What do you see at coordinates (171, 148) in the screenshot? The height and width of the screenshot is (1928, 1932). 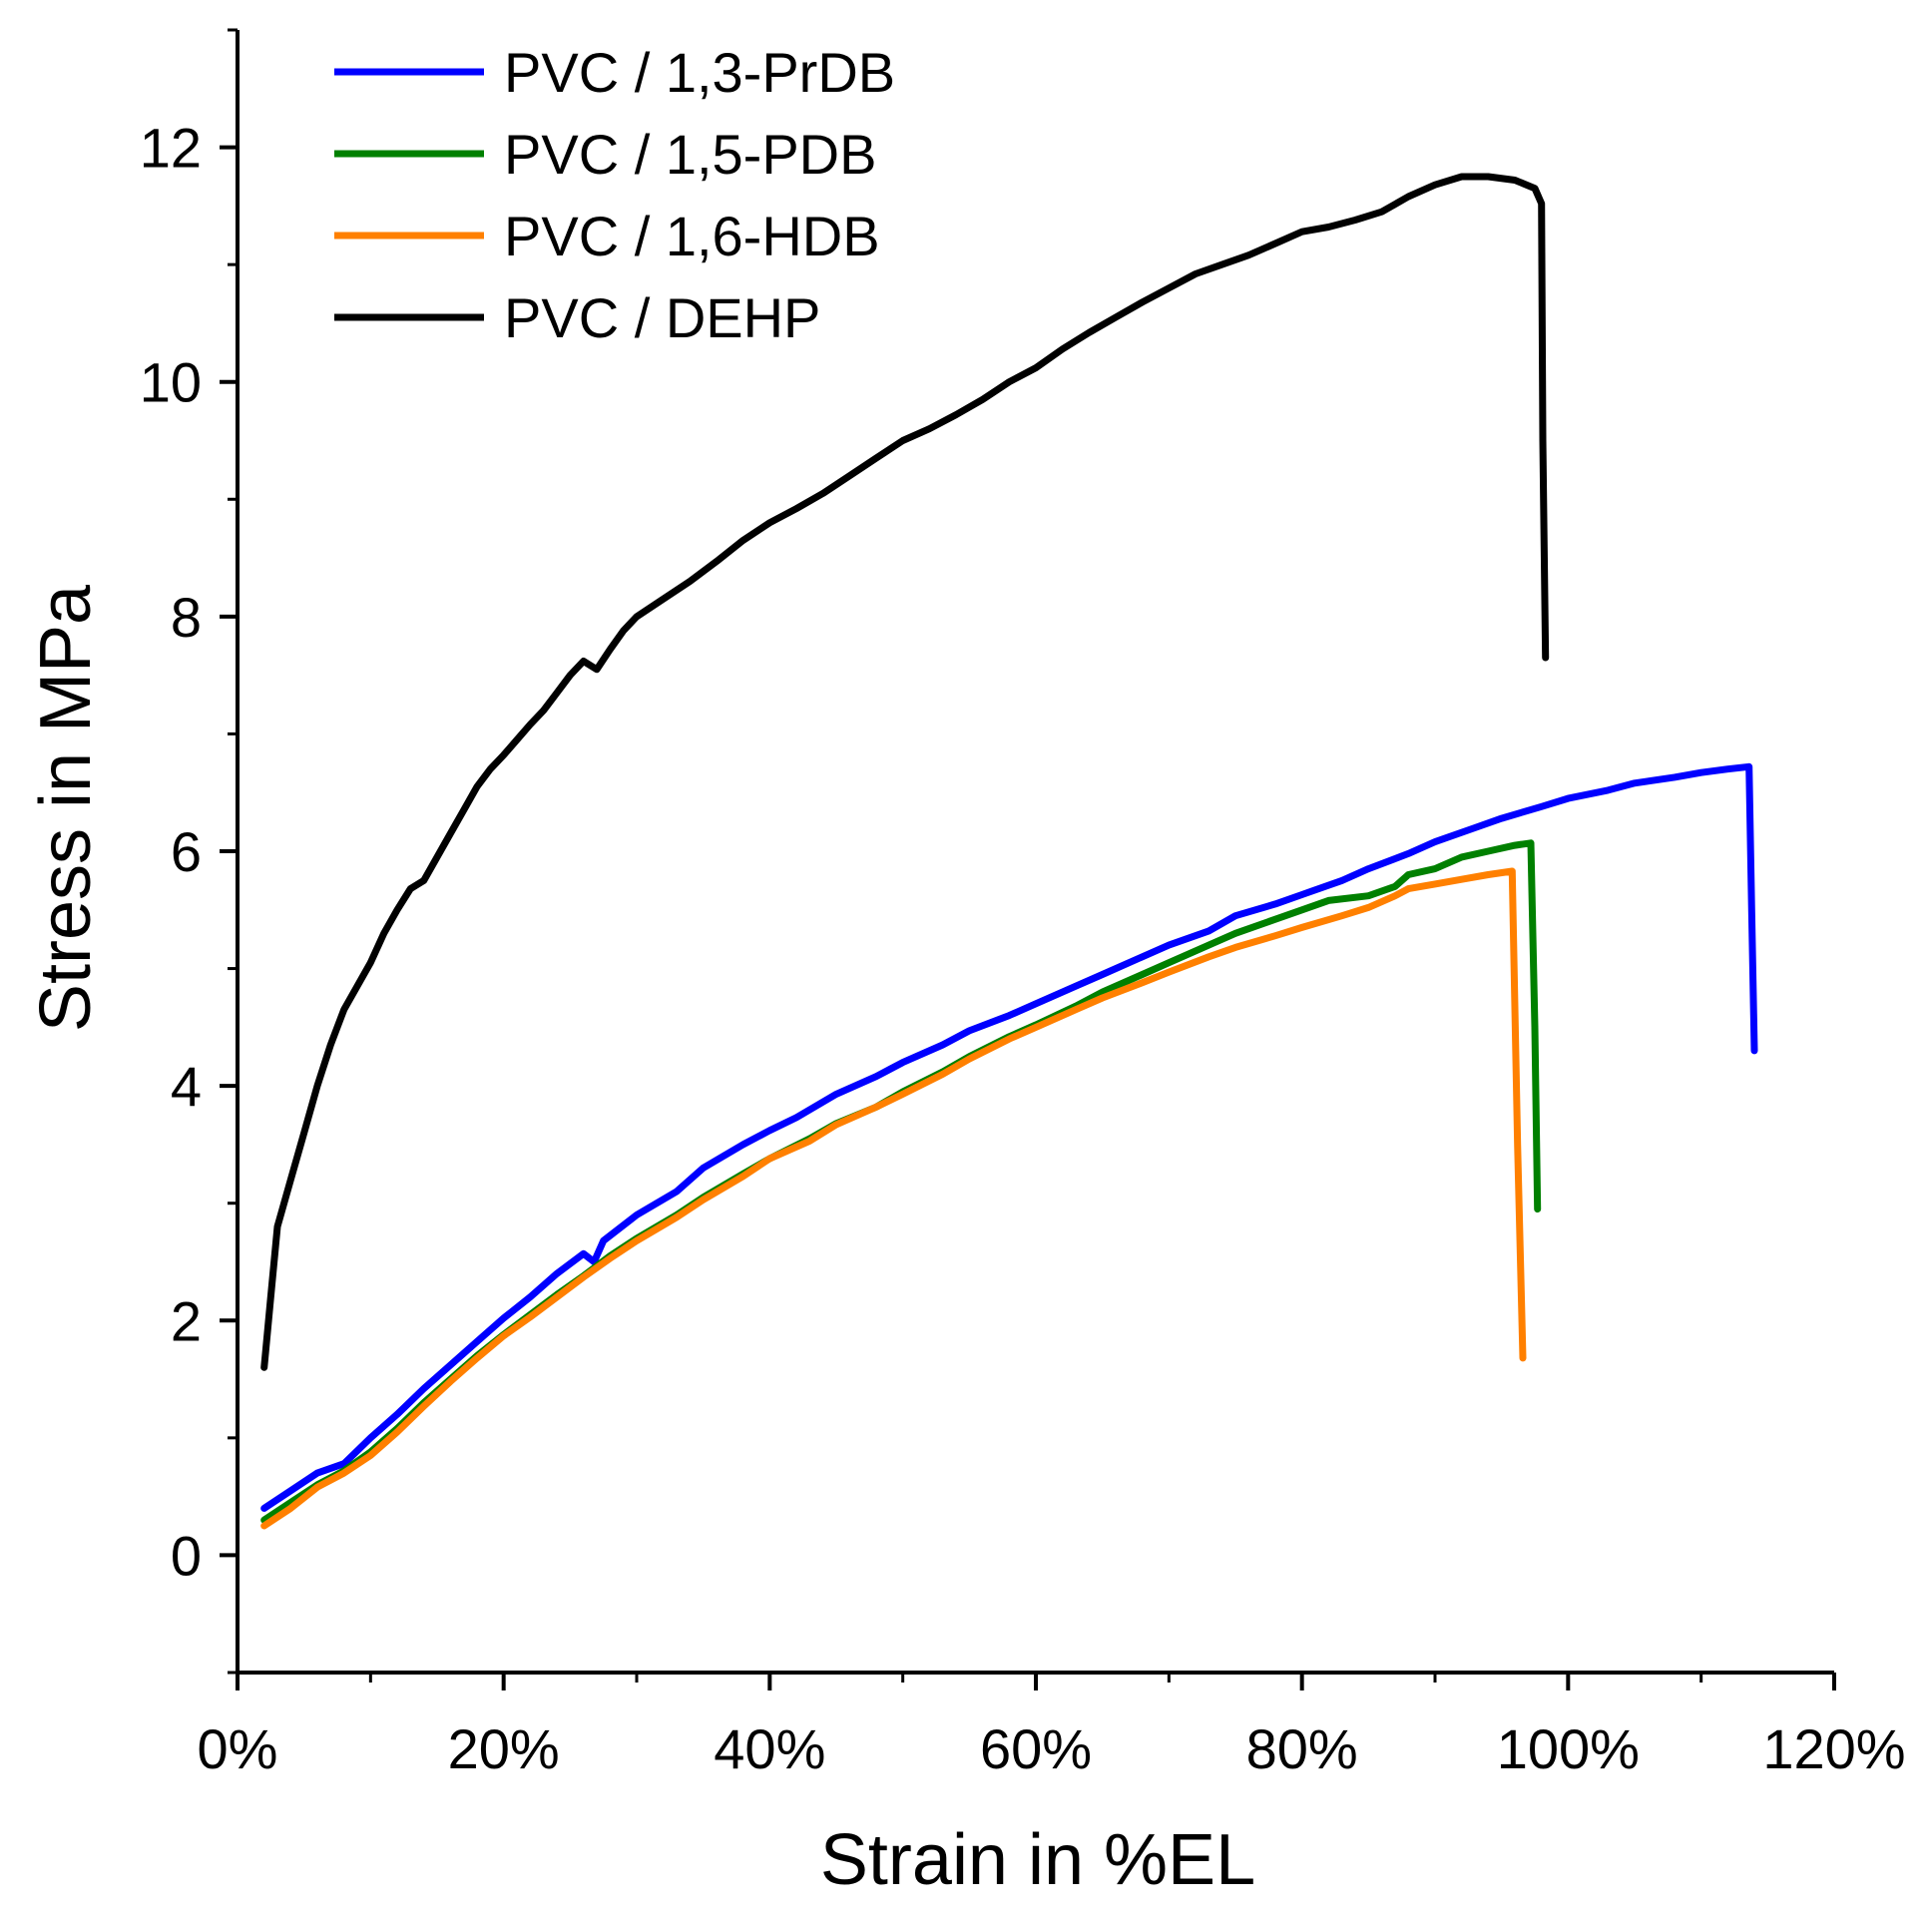 I see `y-tick-label: 12` at bounding box center [171, 148].